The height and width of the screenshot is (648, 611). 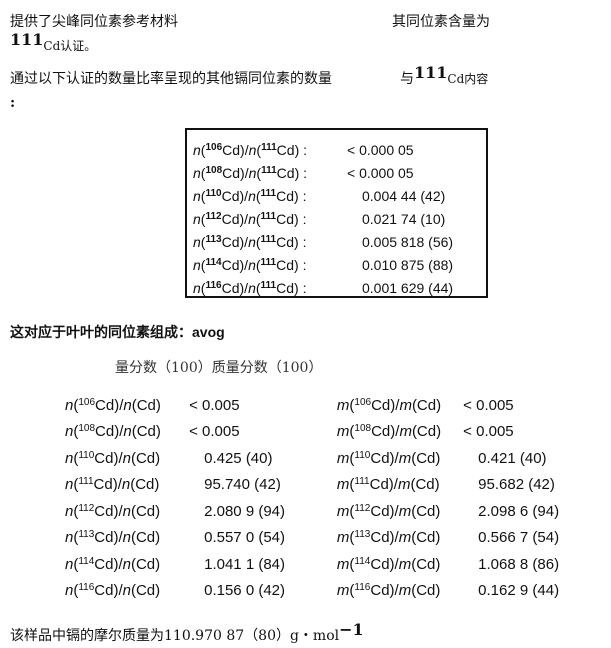 I want to click on ratio-row: n(108Cd)/n(111Cd) : < 0.000 05, so click(x=323, y=172).